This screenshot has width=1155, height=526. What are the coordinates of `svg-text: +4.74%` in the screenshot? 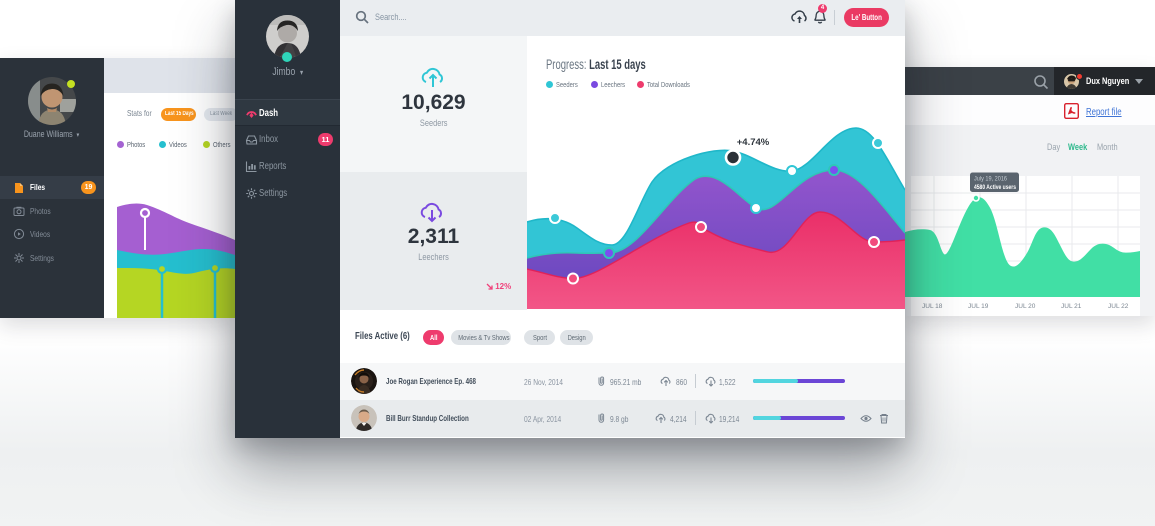 It's located at (753, 142).